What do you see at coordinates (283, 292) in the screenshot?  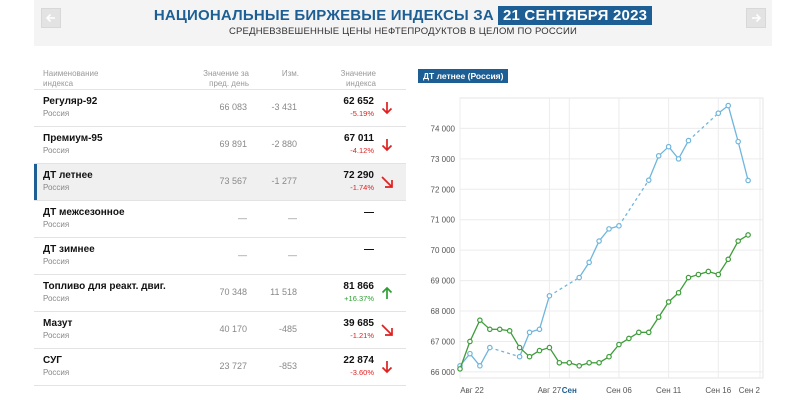 I see `change-value: 11 518` at bounding box center [283, 292].